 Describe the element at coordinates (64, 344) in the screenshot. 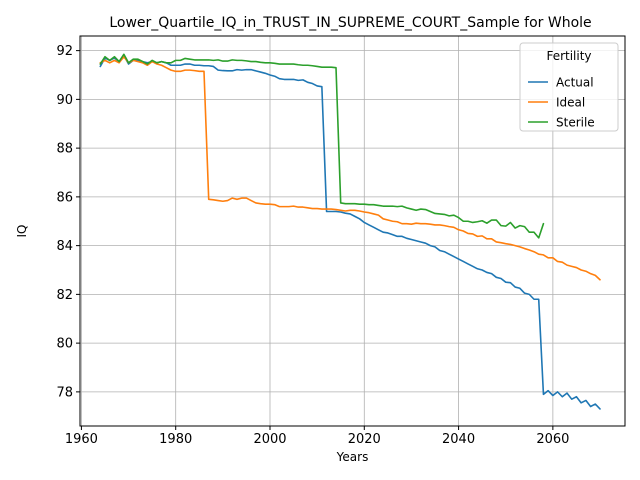

I see `y-tick-label: 80` at that location.